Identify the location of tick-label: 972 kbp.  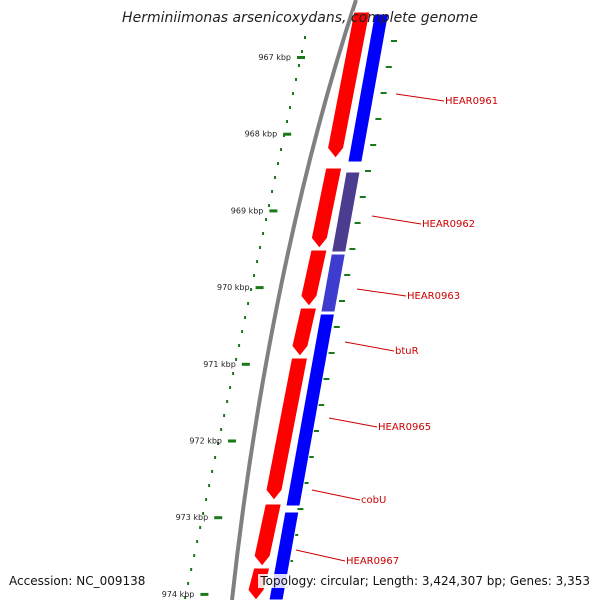
(205, 441).